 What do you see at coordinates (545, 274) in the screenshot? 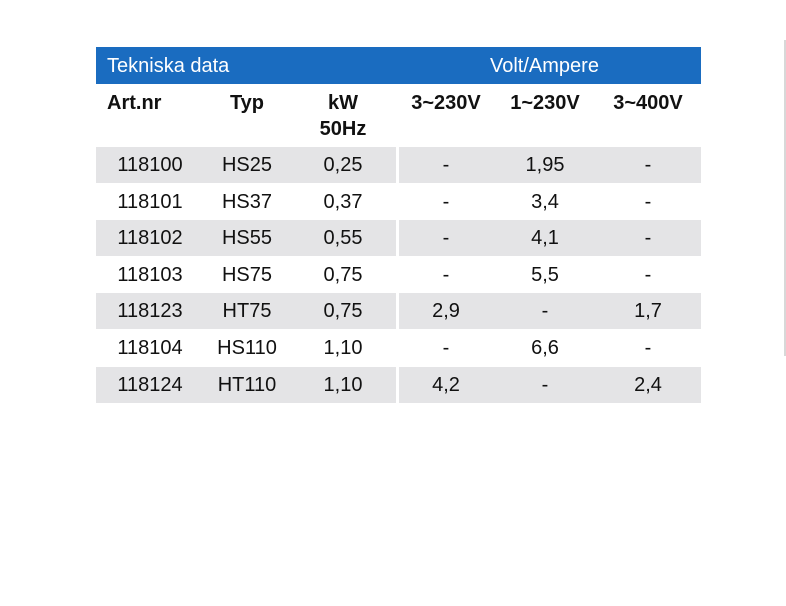
I see `cell: 5,5` at bounding box center [545, 274].